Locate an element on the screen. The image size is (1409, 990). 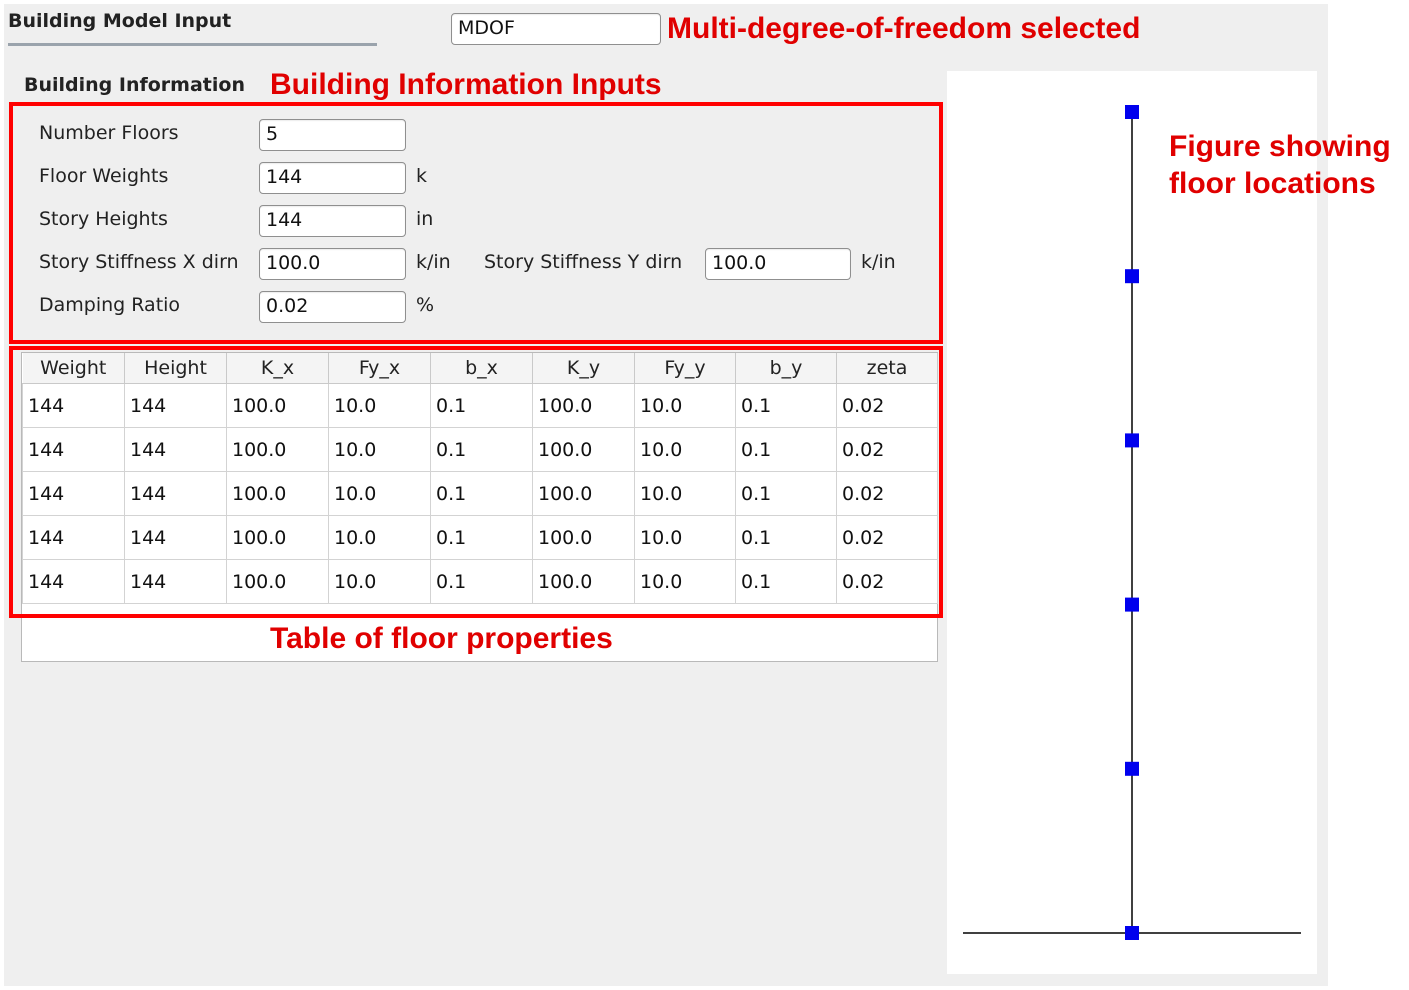
annotation-figure-line1: Figure showing is located at coordinates (1280, 146).